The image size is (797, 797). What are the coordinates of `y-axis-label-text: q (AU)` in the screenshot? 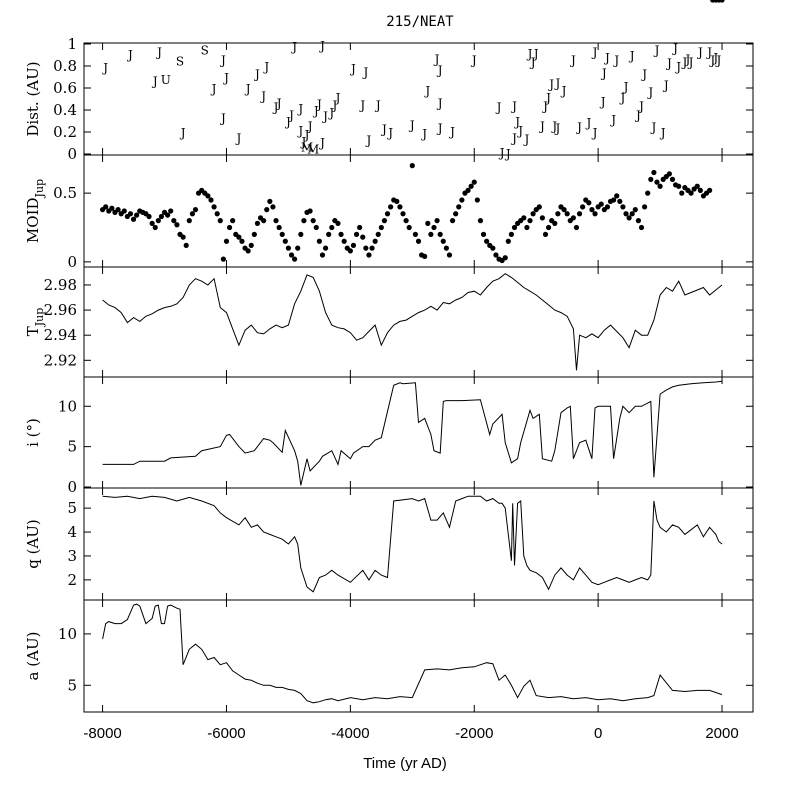 It's located at (33, 544).